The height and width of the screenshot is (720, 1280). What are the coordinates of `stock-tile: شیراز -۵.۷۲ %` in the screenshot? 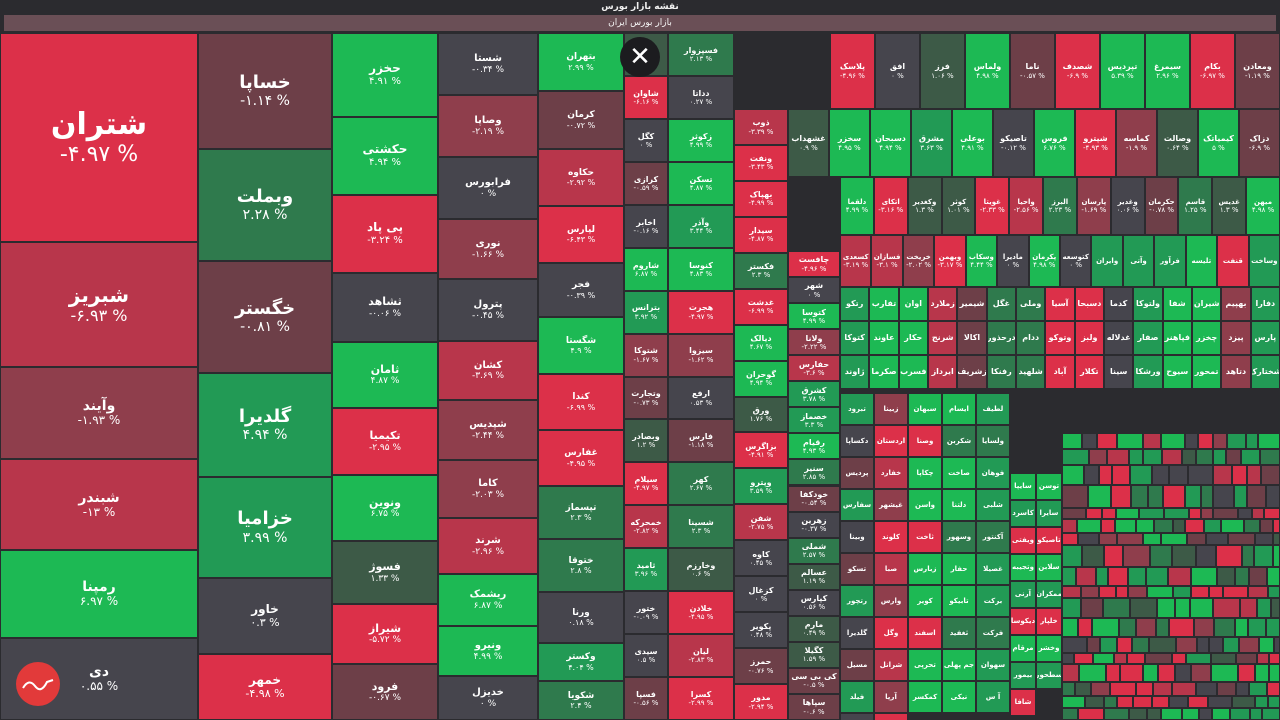 It's located at (385, 634).